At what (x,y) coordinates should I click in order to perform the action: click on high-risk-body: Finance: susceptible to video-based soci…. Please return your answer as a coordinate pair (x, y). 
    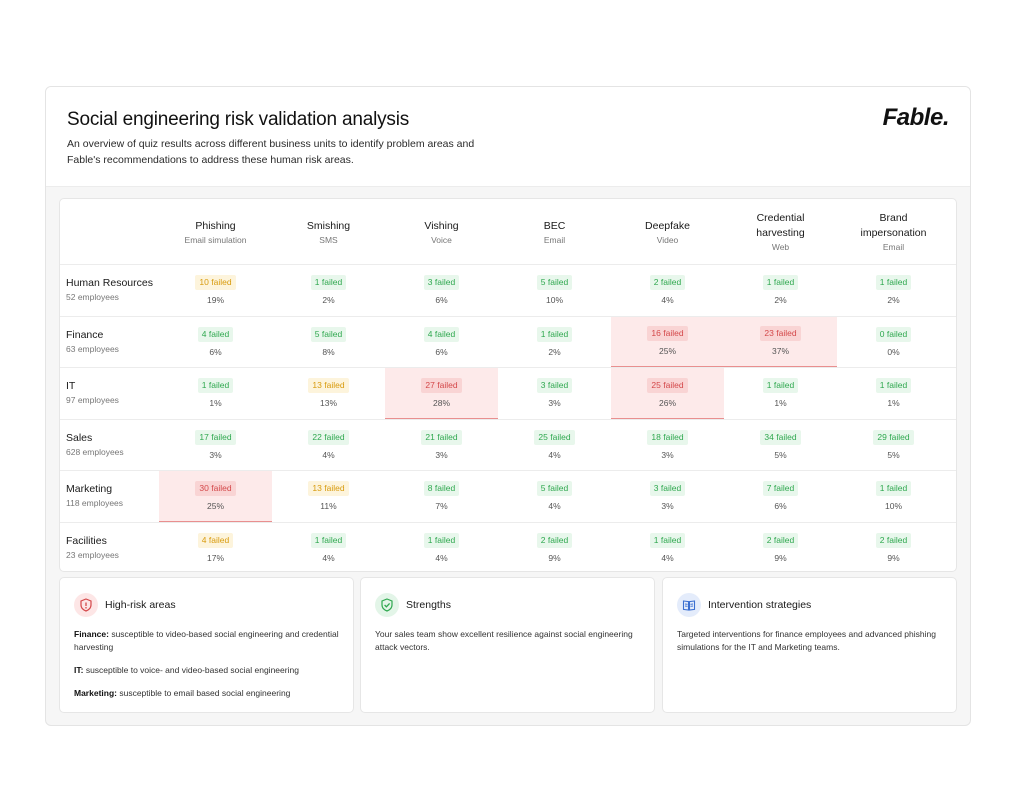
    Looking at the image, I should click on (206, 669).